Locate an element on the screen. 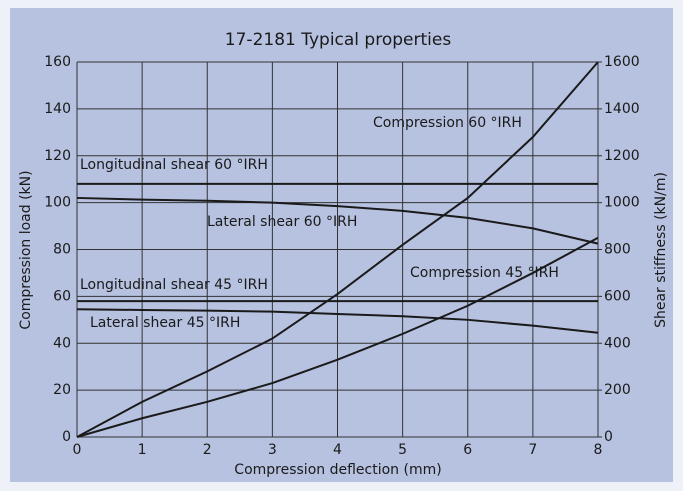 This screenshot has height=491, width=683. x-tick-label: 3 is located at coordinates (272, 450).